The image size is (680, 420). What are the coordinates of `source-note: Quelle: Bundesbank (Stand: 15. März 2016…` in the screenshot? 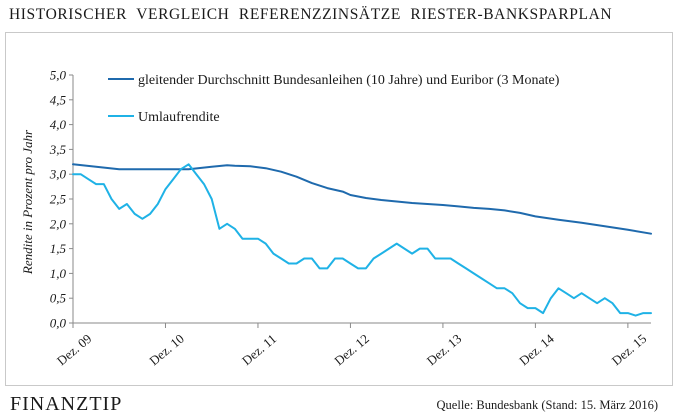 It's located at (547, 405).